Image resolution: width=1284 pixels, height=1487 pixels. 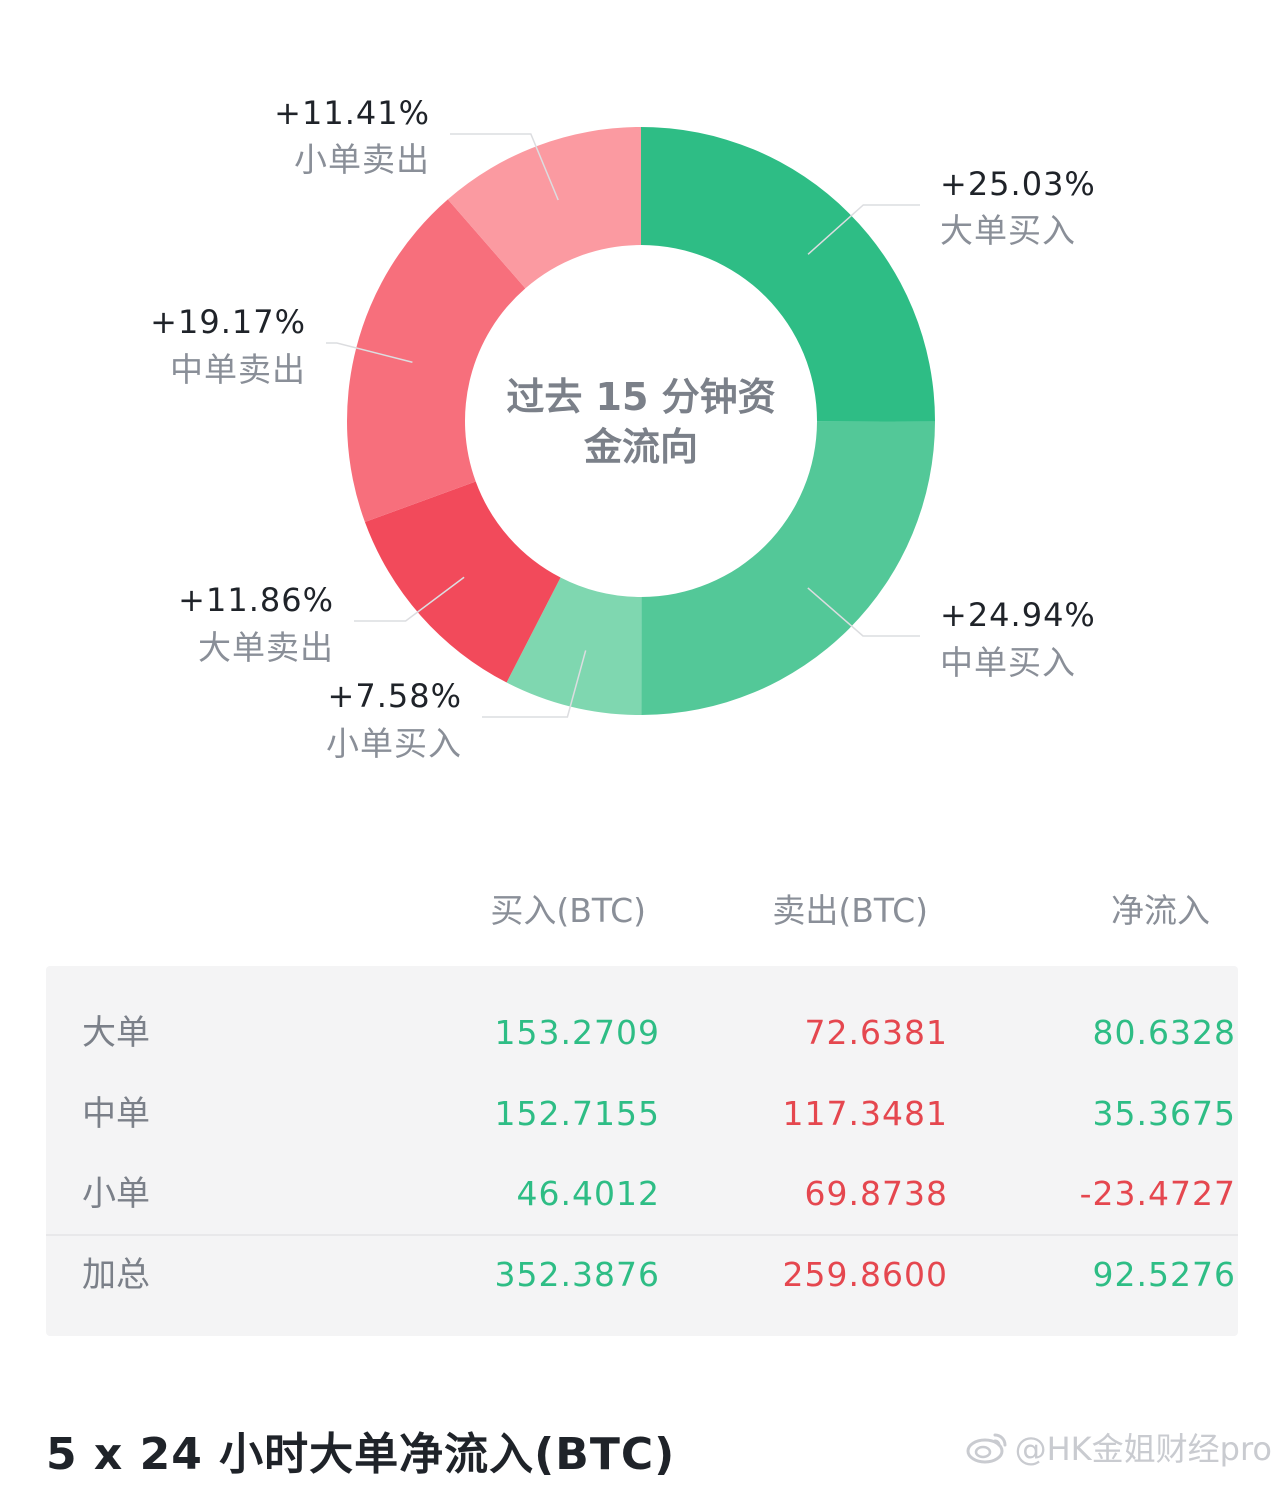 I want to click on watermark: @HK金姐财经pro, so click(x=1118, y=1447).